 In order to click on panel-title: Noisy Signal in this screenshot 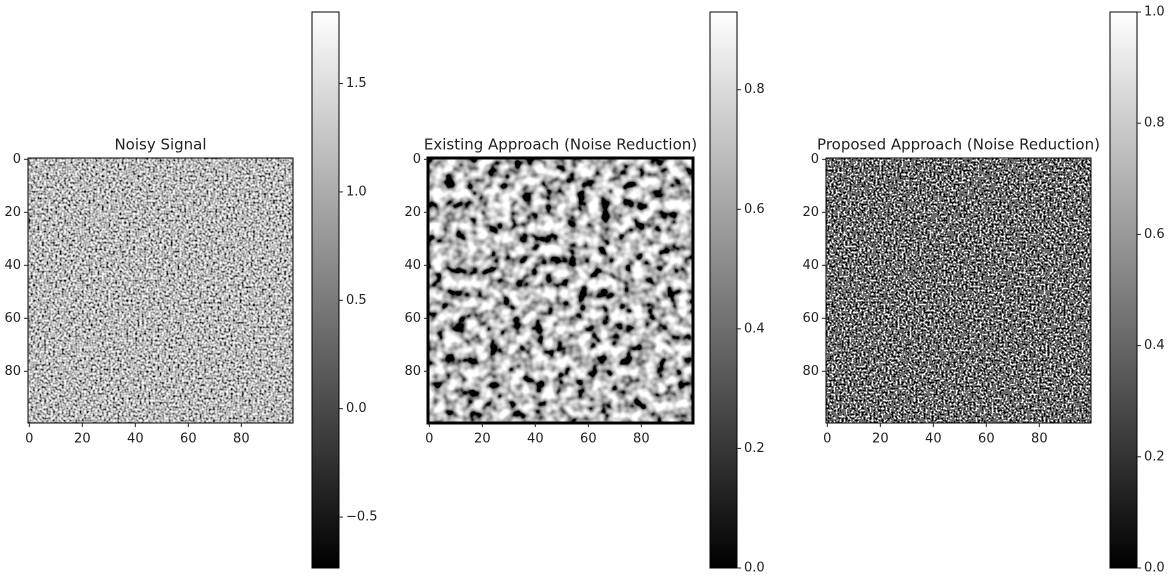, I will do `click(160, 145)`.